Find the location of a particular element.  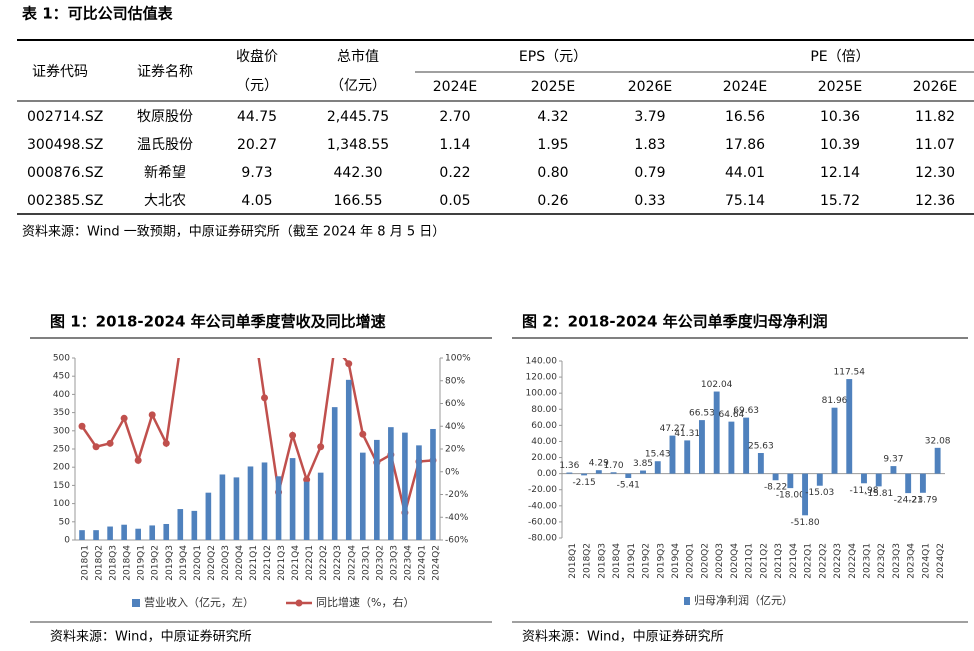

data-label: -2.15 is located at coordinates (583, 483).